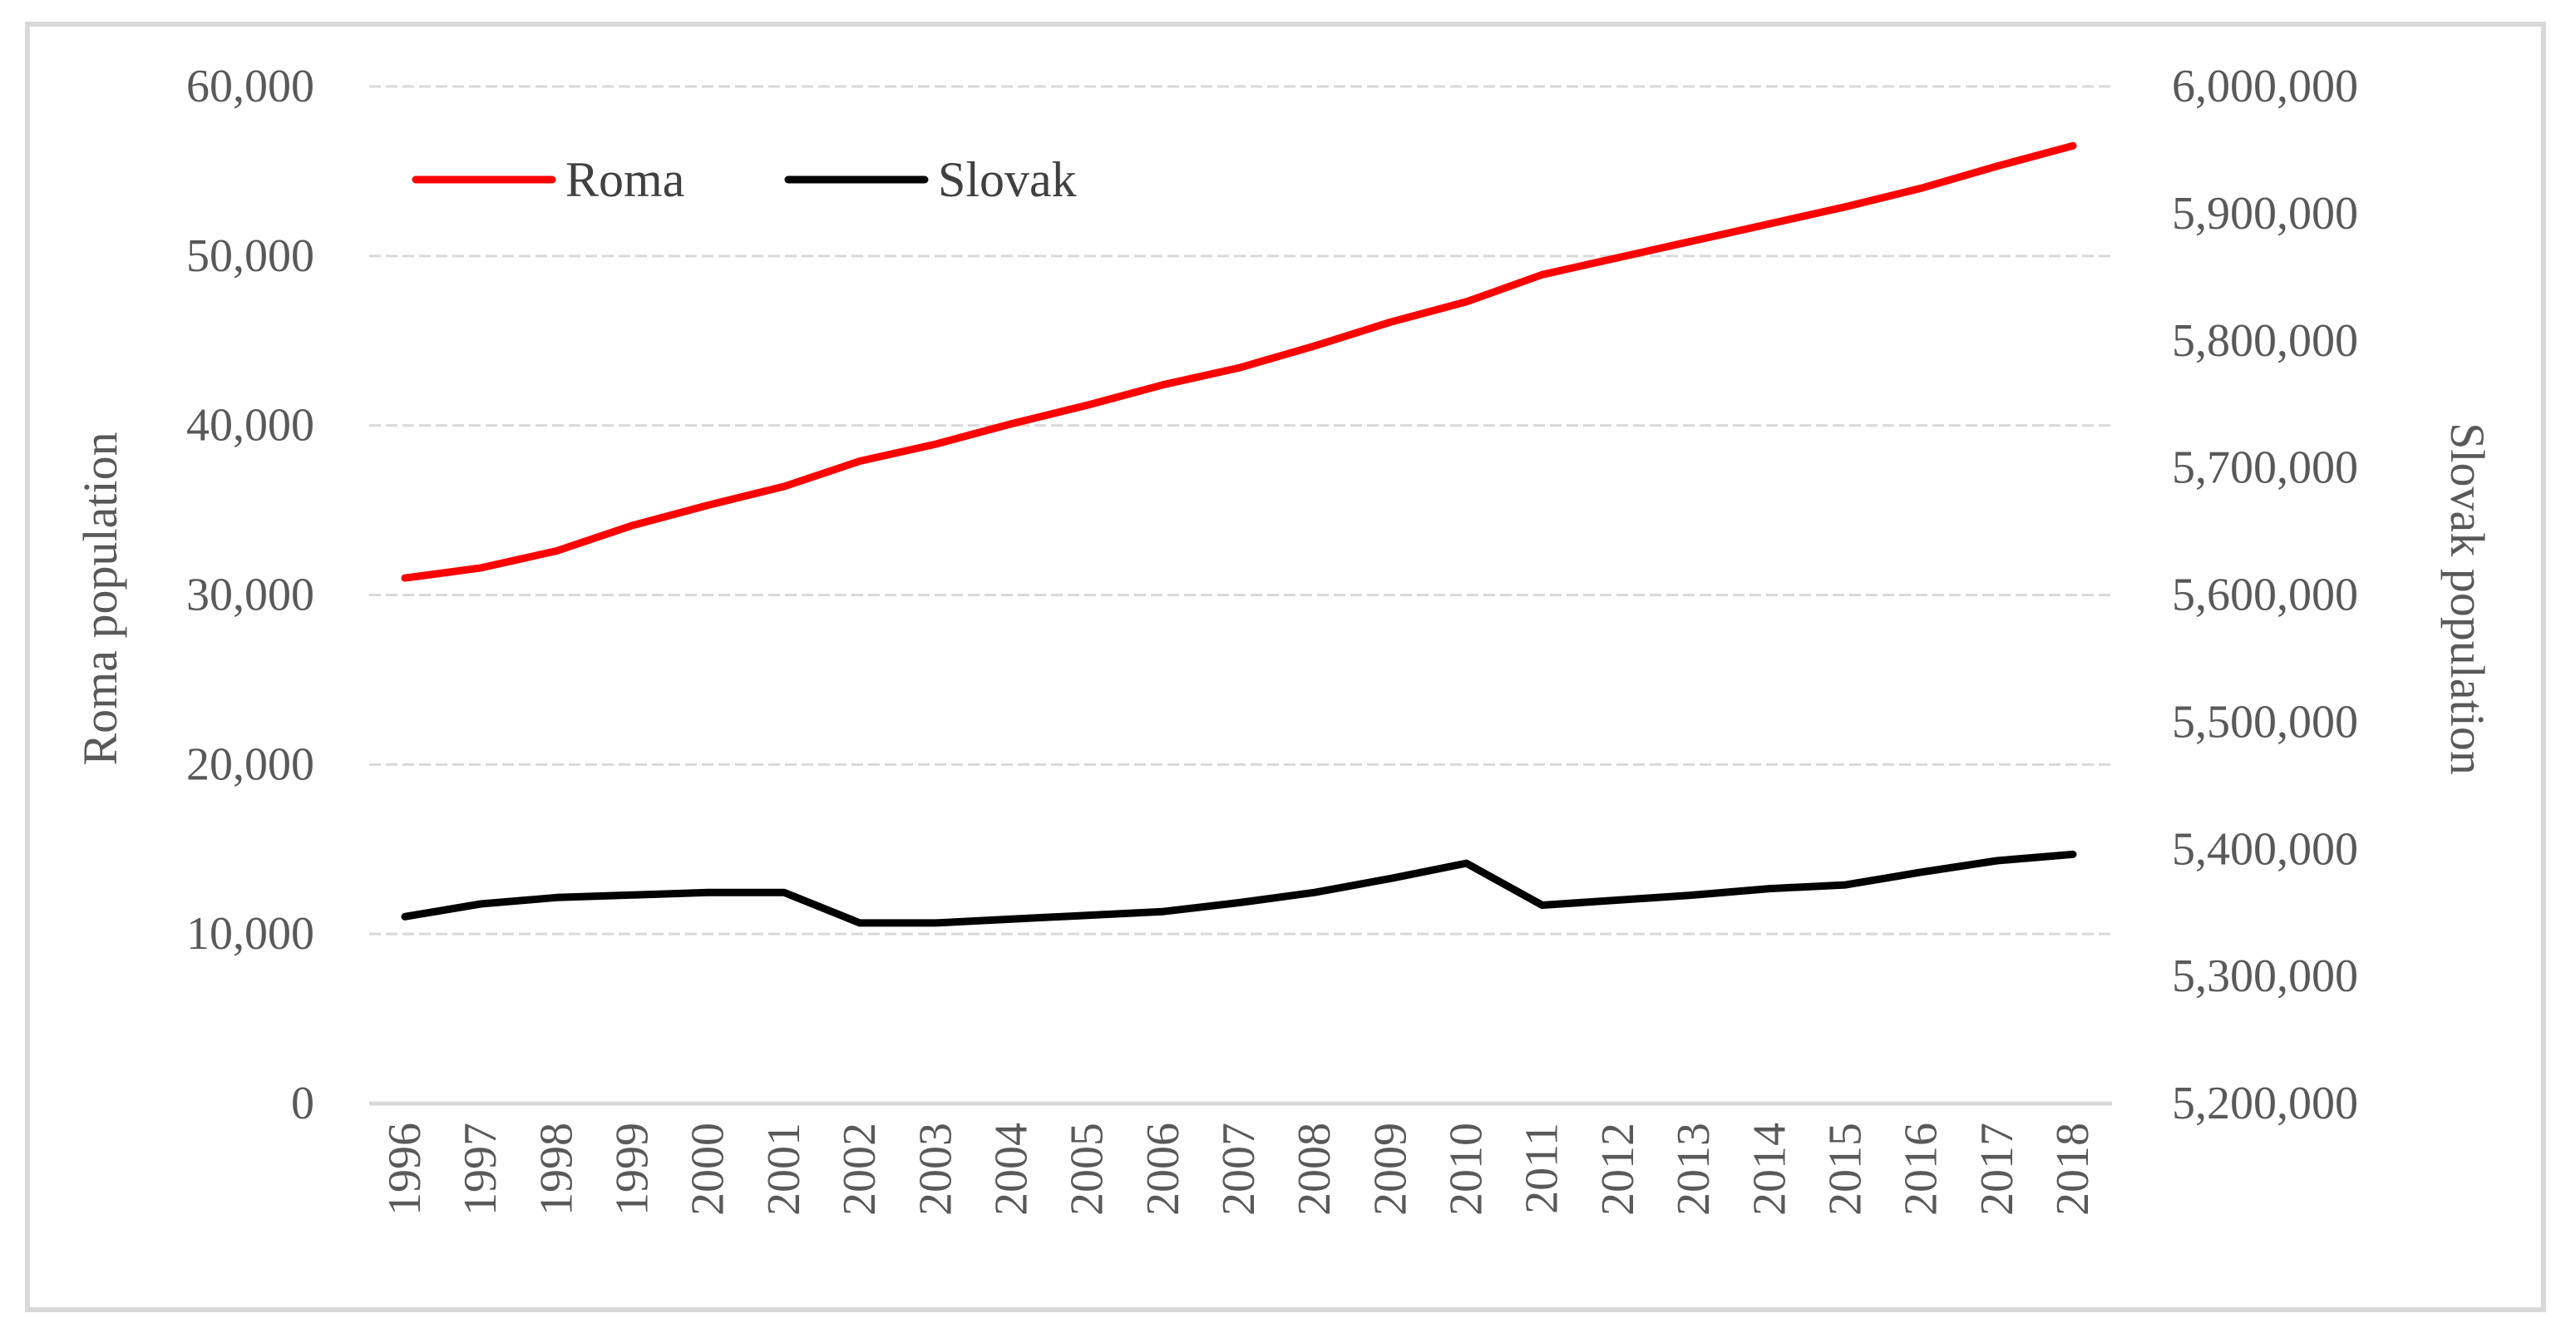 The image size is (2576, 1338). I want to click on right-y-tick-label: 5,300,000, so click(2265, 976).